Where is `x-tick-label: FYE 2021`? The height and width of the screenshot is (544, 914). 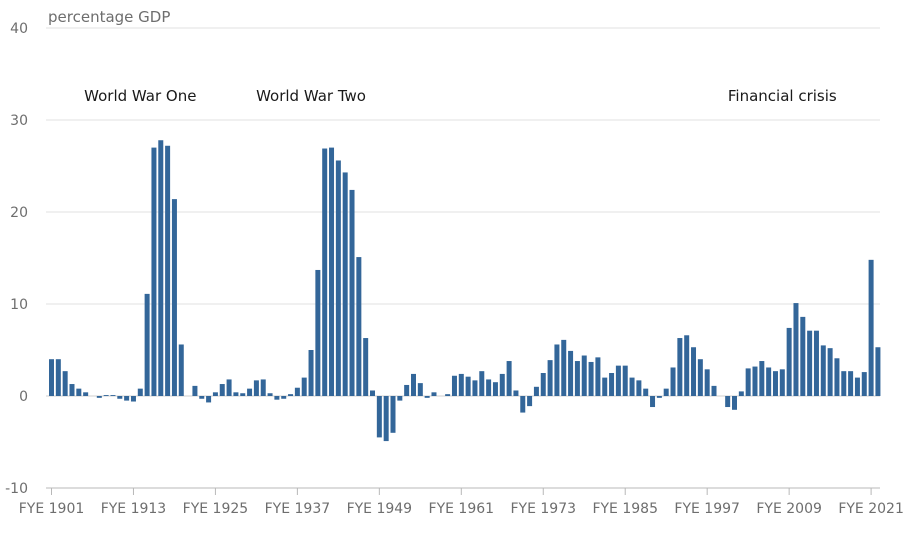
x-tick-label: FYE 2021 is located at coordinates (871, 509).